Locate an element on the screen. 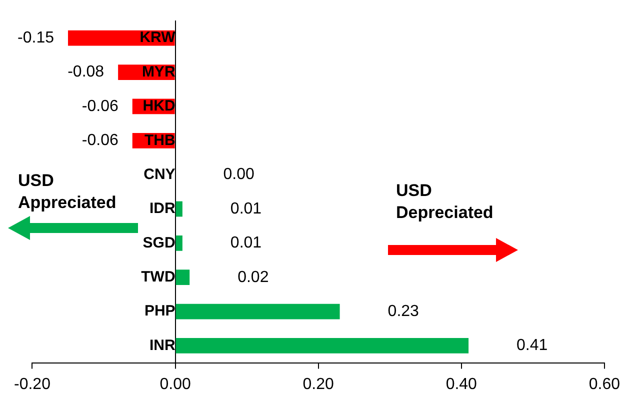  x-tick-label: -0.20 is located at coordinates (32, 384).